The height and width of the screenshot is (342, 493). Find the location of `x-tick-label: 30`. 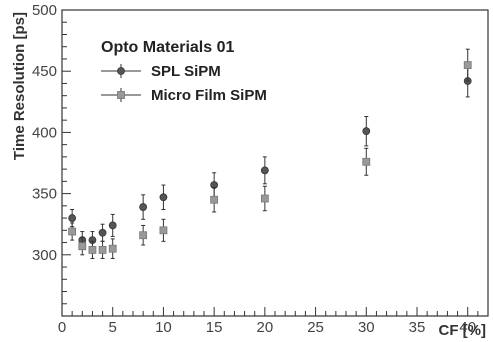

x-tick-label: 30 is located at coordinates (366, 327).